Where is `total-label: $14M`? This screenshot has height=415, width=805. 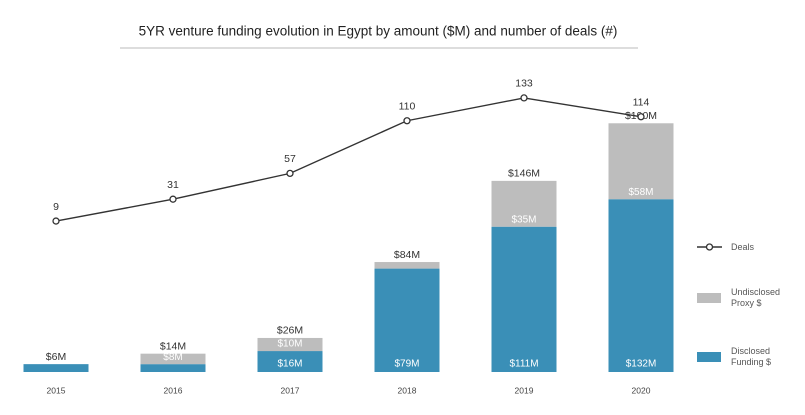
total-label: $14M is located at coordinates (173, 346).